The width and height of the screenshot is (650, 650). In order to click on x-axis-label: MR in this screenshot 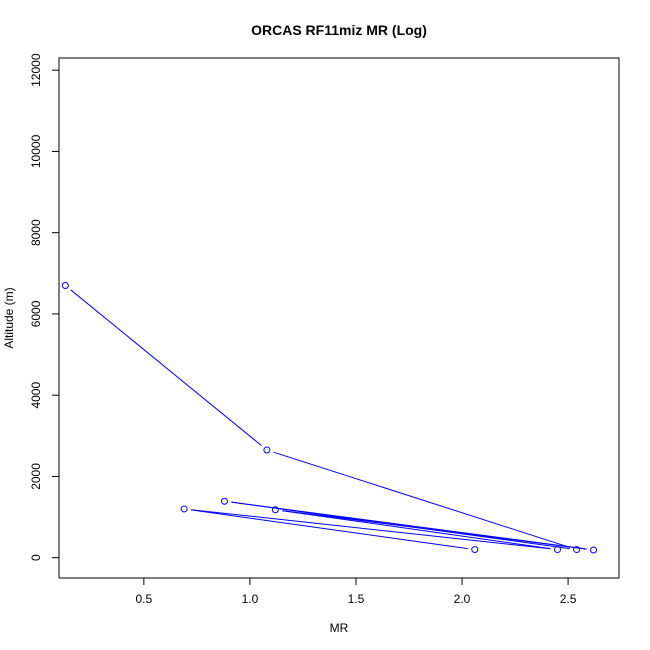, I will do `click(339, 628)`.